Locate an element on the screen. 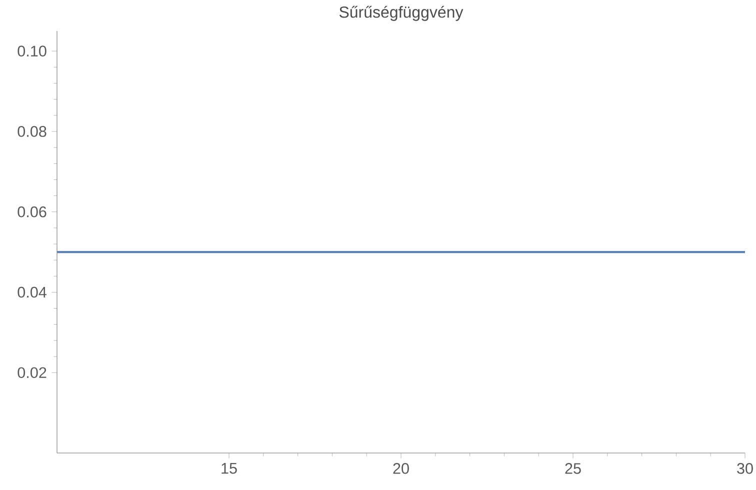 Image resolution: width=756 pixels, height=490 pixels. y-tick-label: 0.02 is located at coordinates (32, 372).